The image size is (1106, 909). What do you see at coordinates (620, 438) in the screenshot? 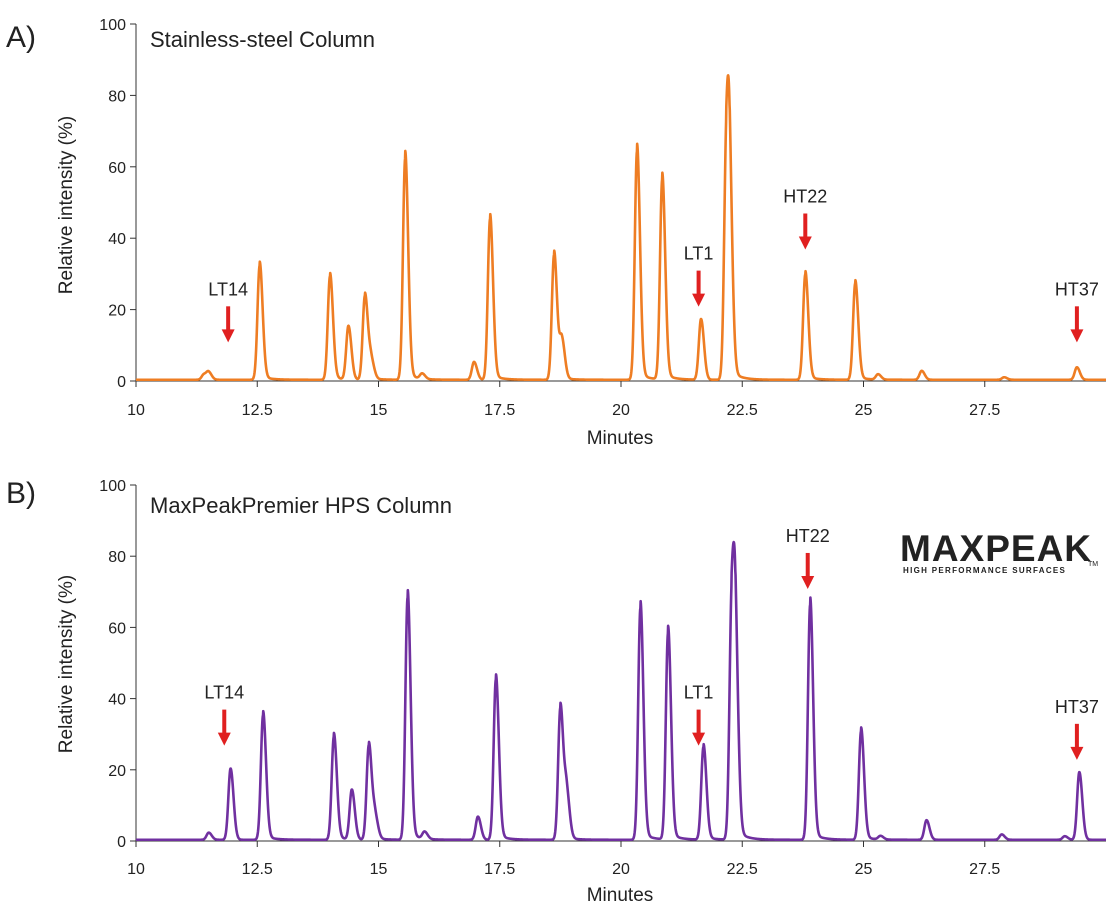
I see `panel-a-x-axis-title: Minutes` at bounding box center [620, 438].